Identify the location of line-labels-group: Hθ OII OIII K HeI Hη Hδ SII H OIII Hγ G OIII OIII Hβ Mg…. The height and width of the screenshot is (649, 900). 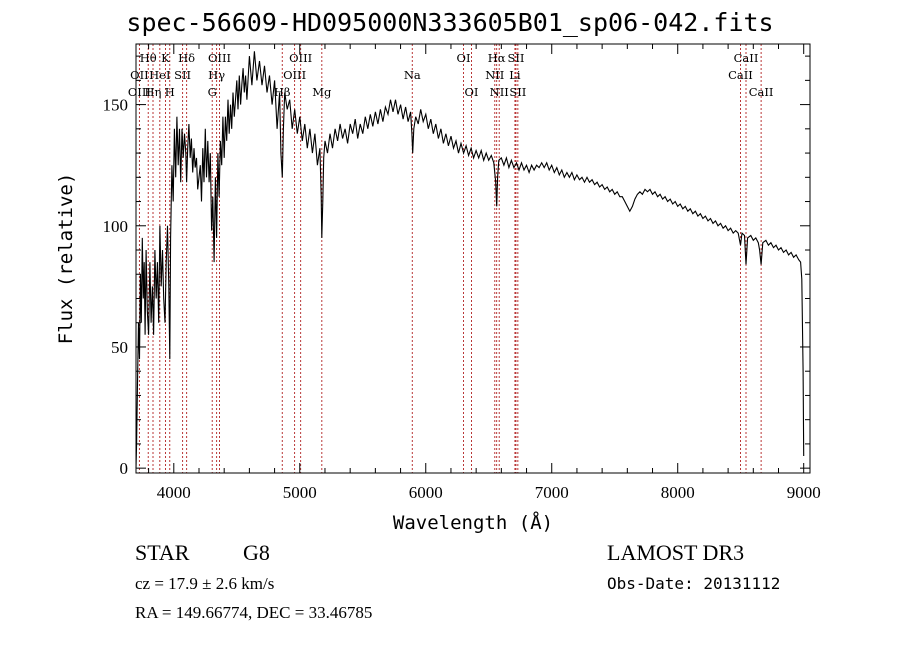
(451, 75).